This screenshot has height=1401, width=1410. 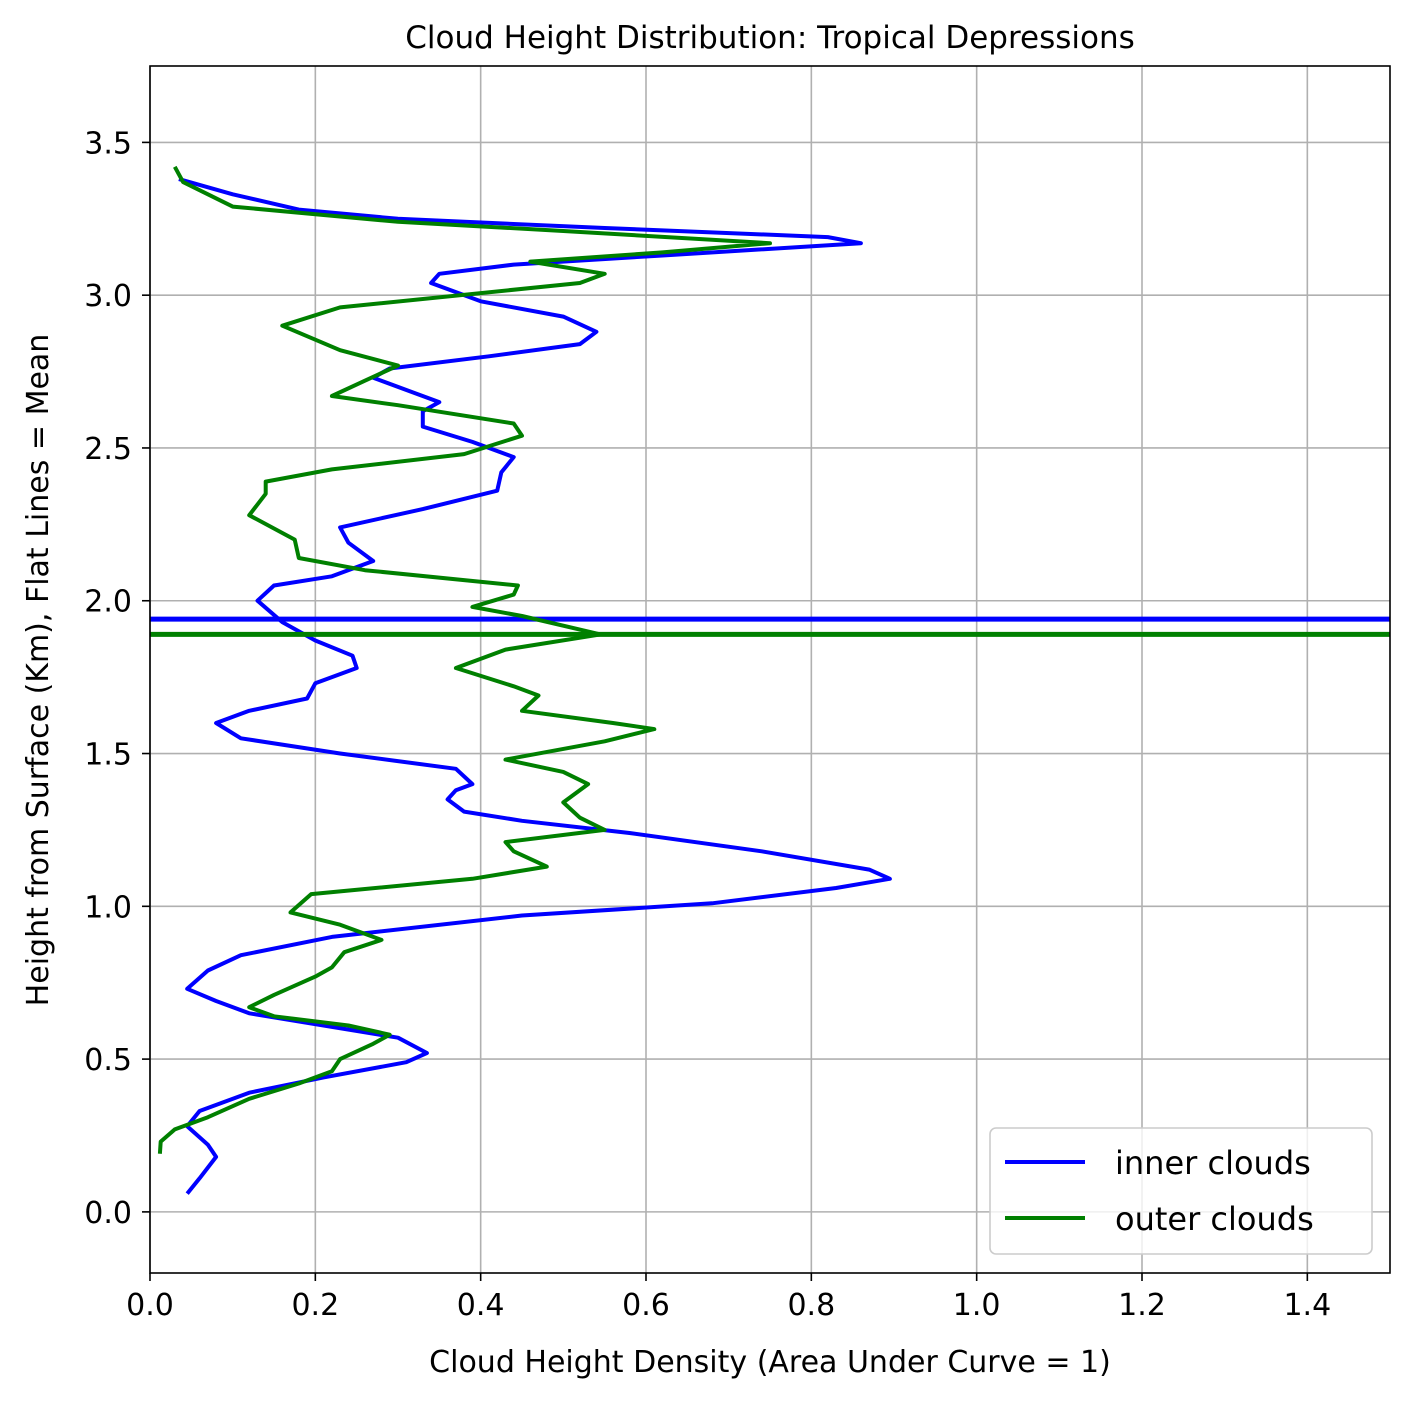 What do you see at coordinates (108, 1060) in the screenshot?
I see `y-tick-label: 0.5` at bounding box center [108, 1060].